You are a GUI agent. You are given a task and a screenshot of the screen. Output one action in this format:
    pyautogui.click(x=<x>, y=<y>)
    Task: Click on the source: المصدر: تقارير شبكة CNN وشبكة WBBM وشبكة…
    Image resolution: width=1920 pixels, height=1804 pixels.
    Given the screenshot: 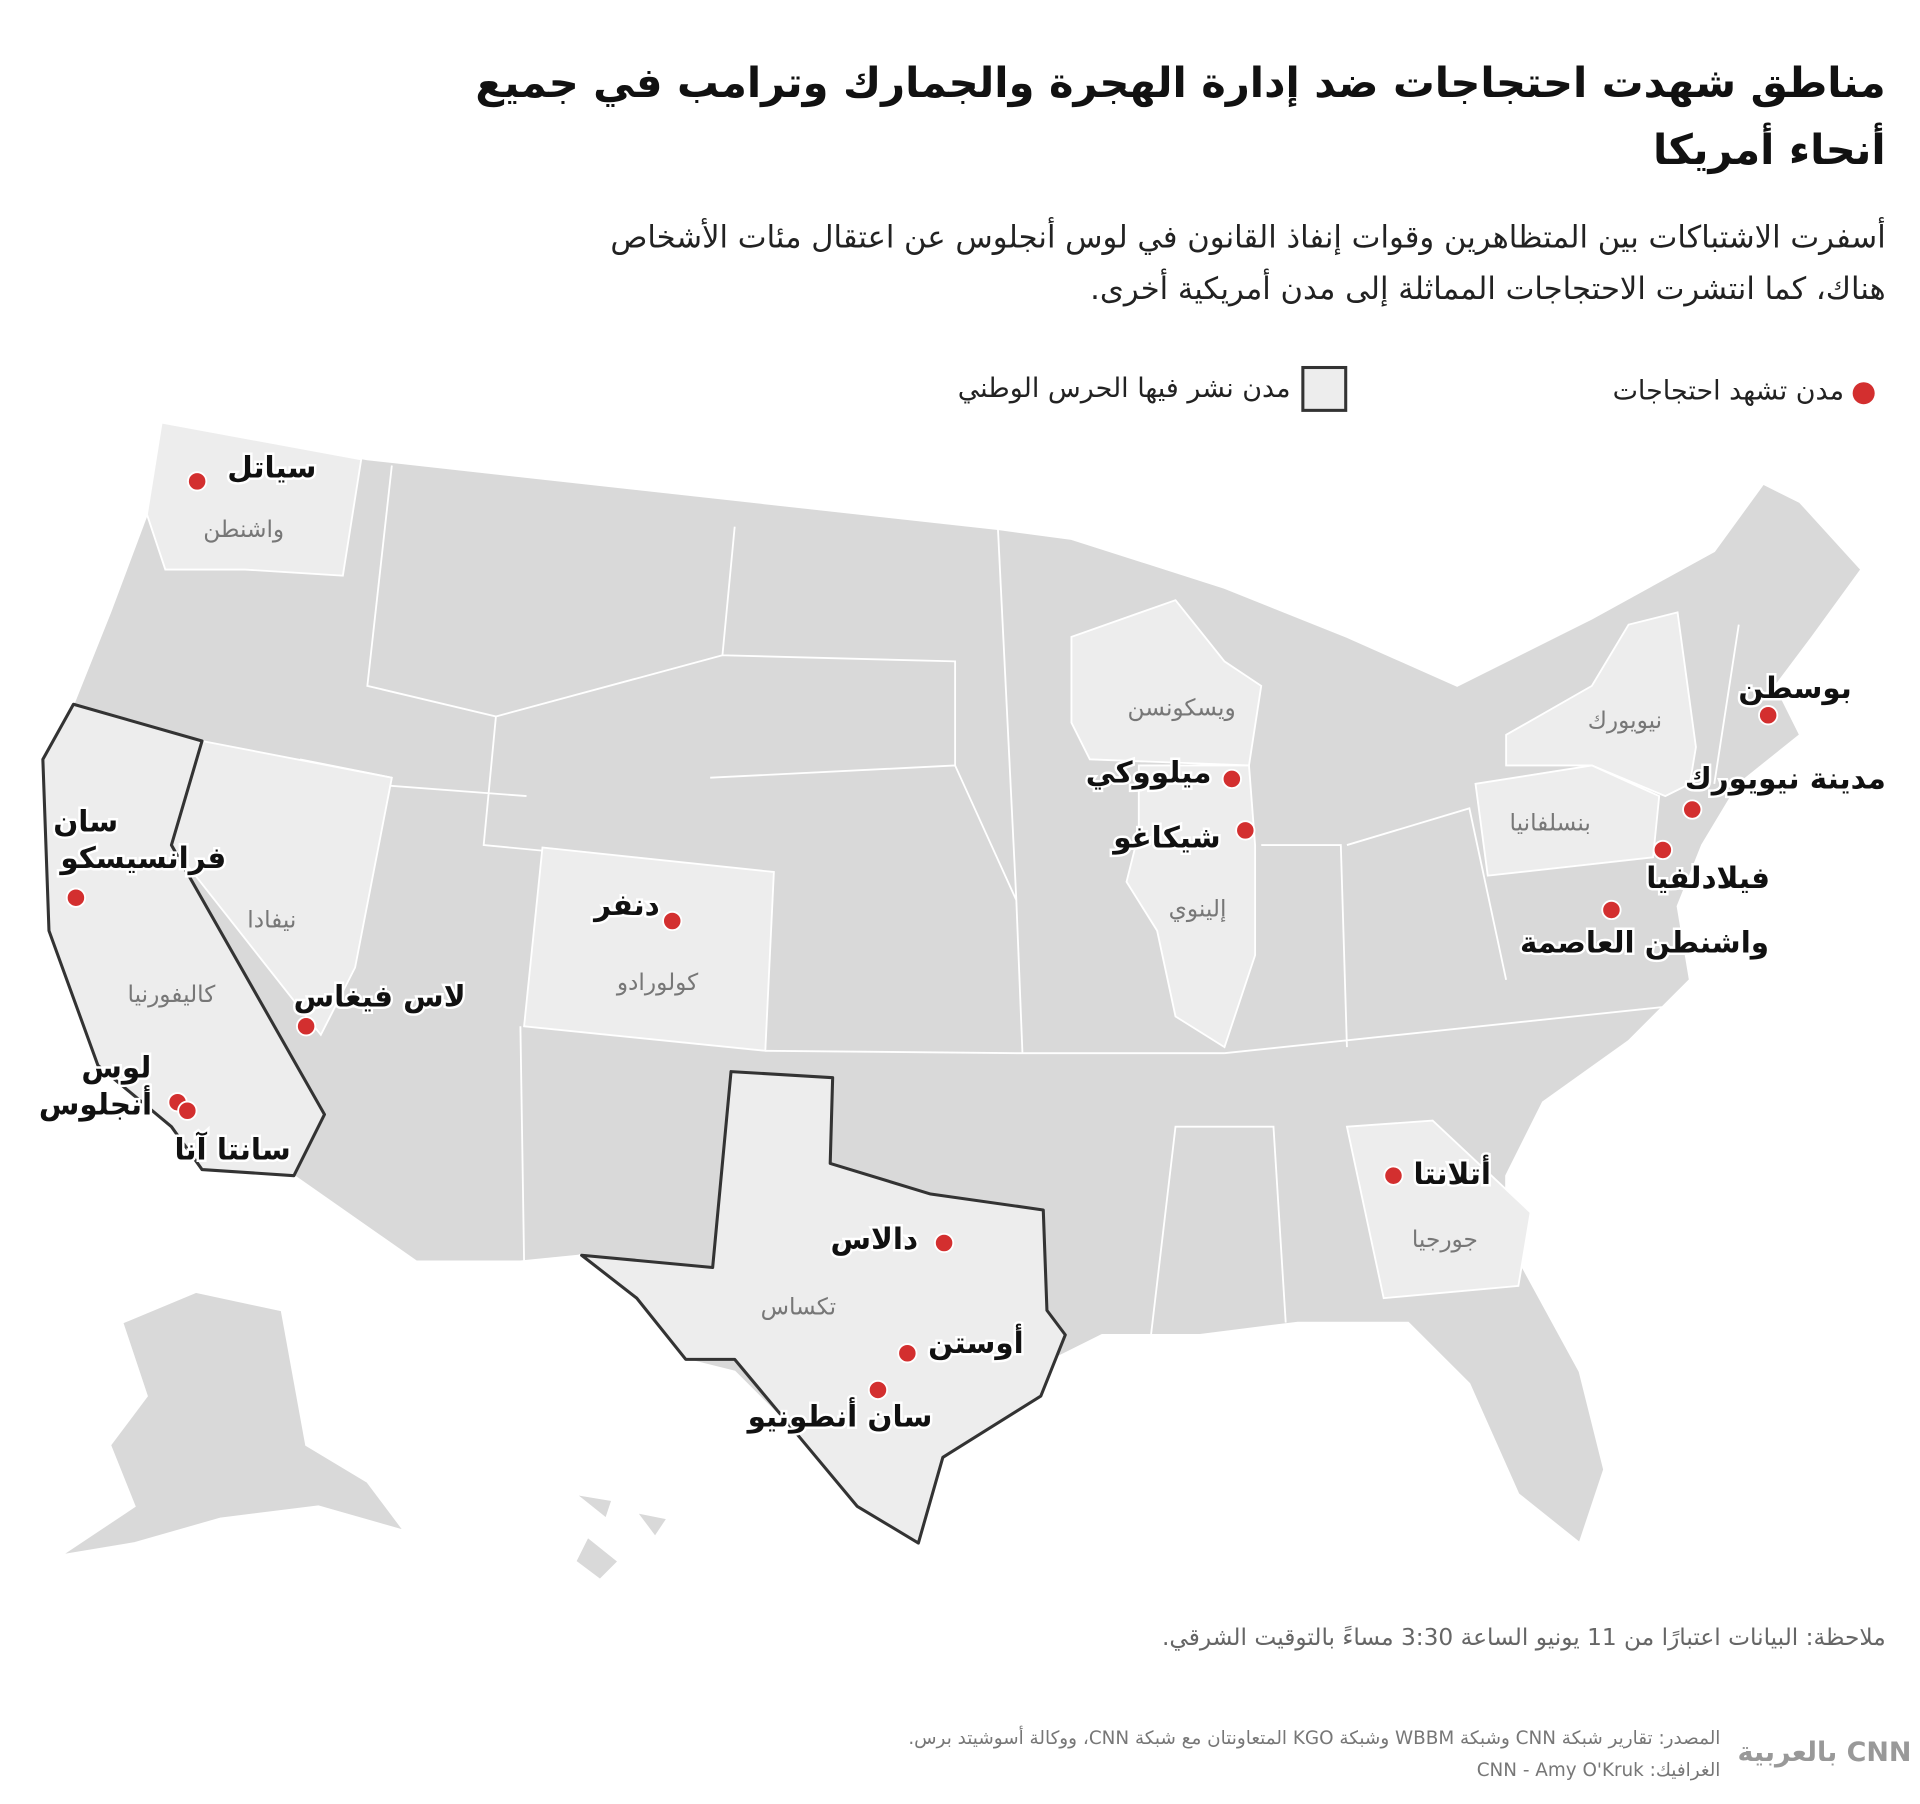 What is the action you would take?
    pyautogui.click(x=1314, y=1737)
    